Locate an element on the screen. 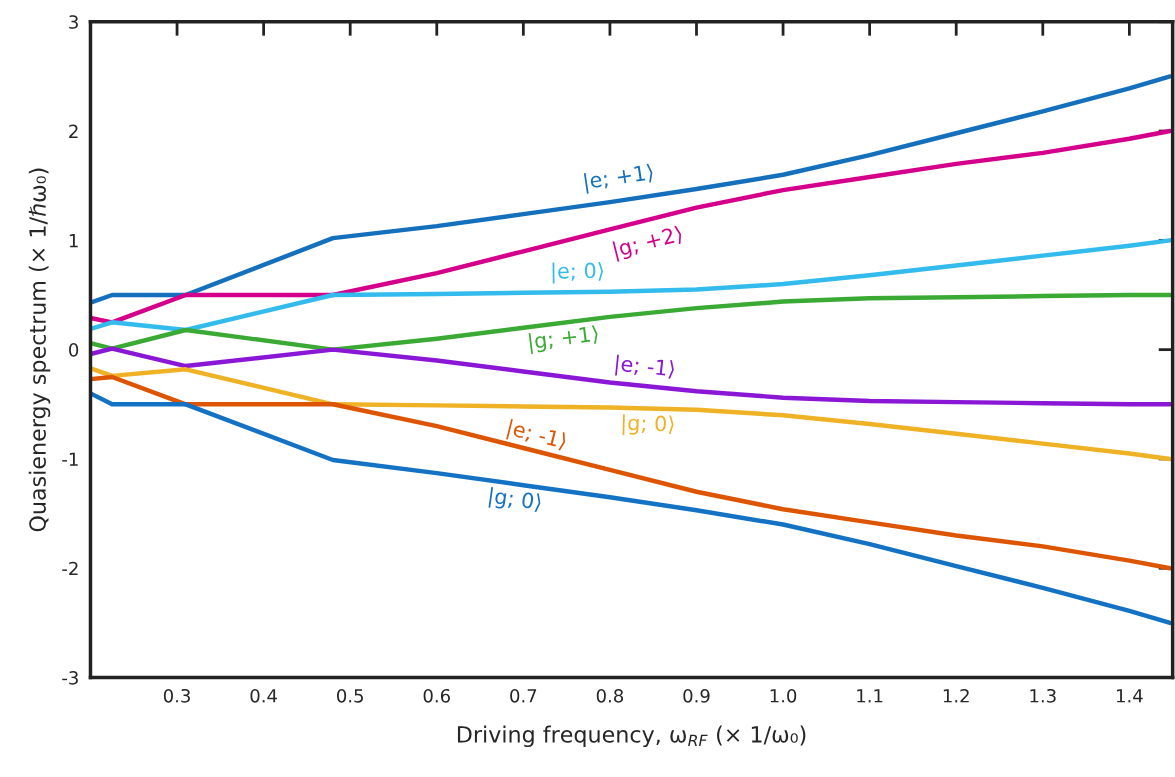 Image resolution: width=1175 pixels, height=777 pixels. x-tick-label: 0.4 is located at coordinates (263, 695).